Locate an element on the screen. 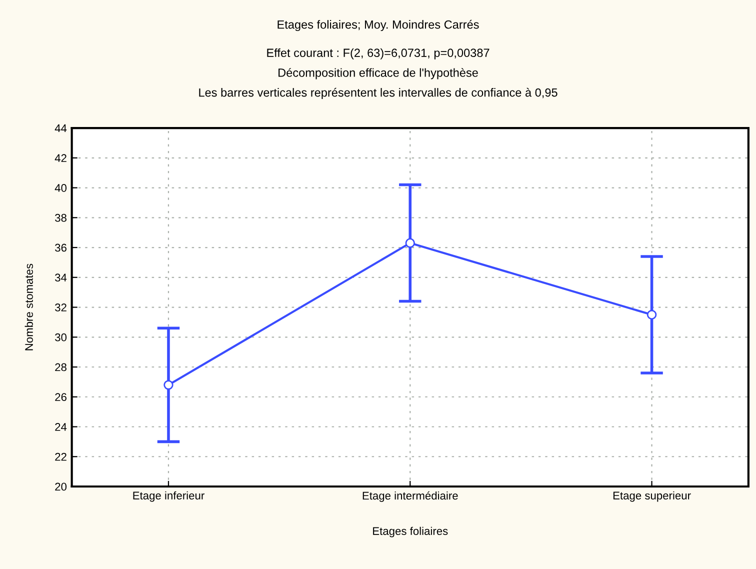 This screenshot has width=756, height=569. y-tick-label: 20 is located at coordinates (61, 486).